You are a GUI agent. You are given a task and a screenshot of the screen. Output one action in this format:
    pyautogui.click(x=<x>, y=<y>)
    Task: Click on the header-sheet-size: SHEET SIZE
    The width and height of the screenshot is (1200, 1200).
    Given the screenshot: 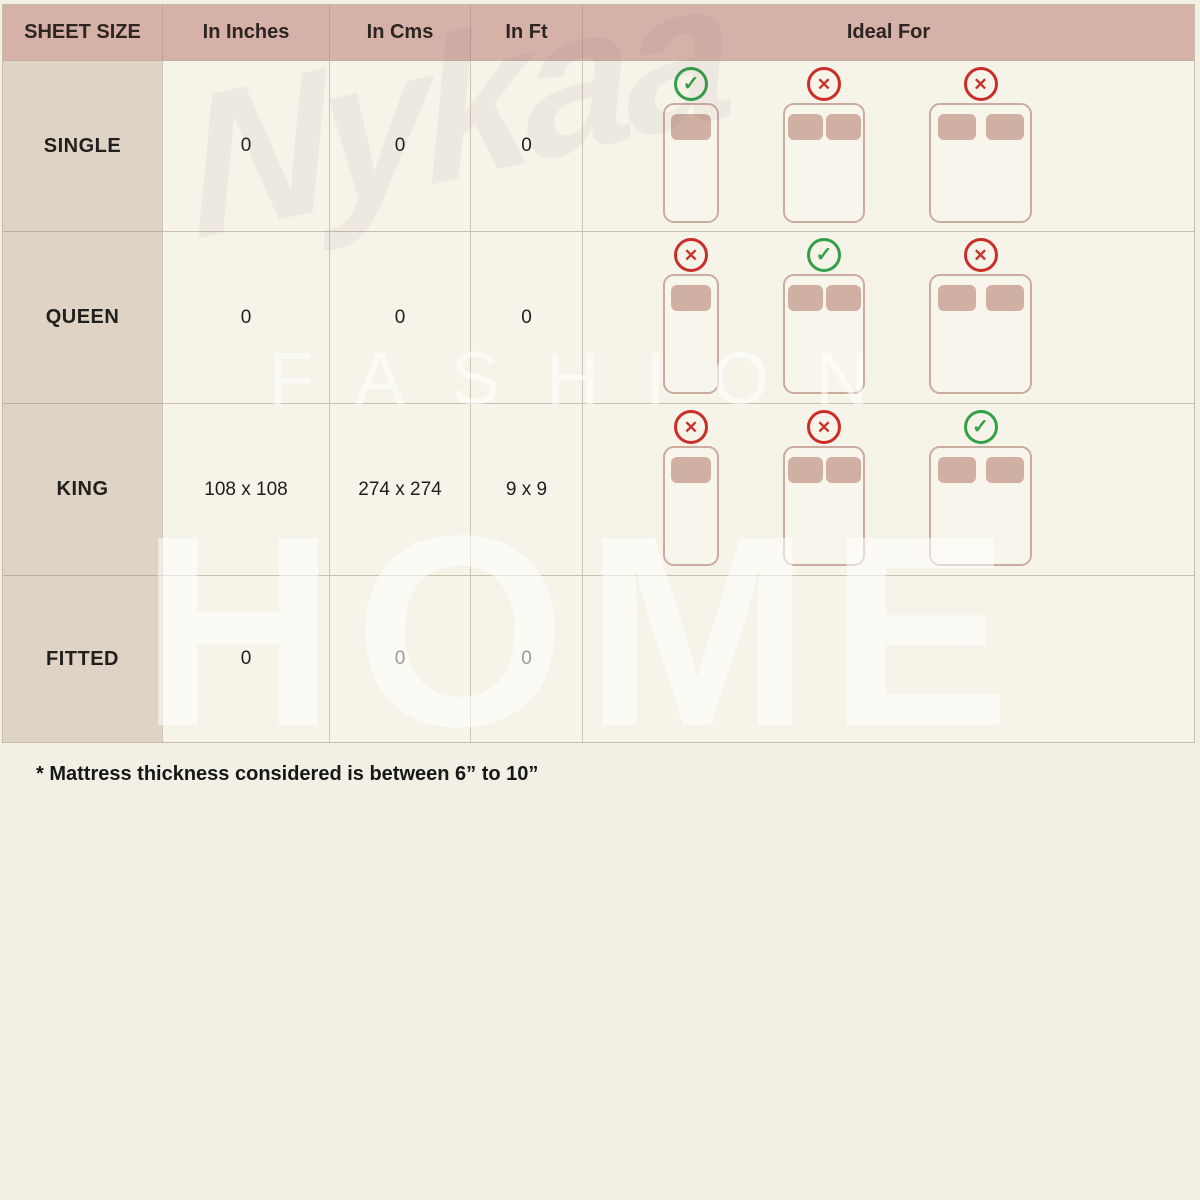 What is the action you would take?
    pyautogui.click(x=83, y=33)
    